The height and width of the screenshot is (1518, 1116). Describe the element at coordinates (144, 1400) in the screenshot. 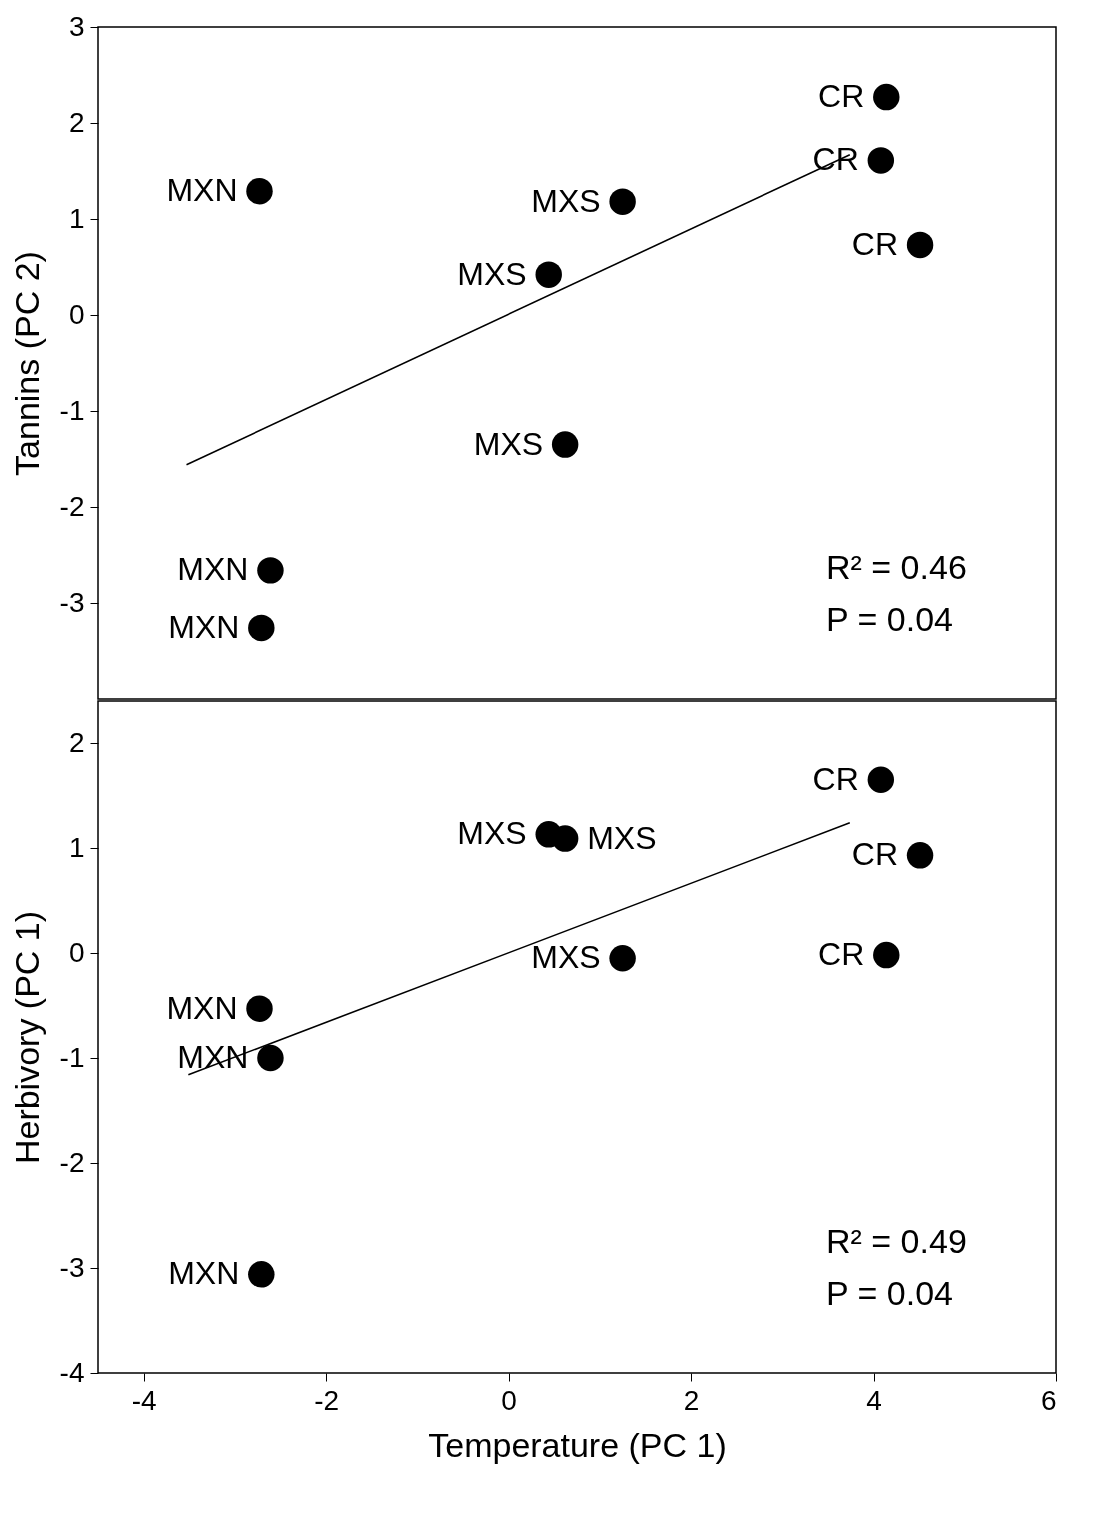

I see `x-tick-label: -4` at that location.